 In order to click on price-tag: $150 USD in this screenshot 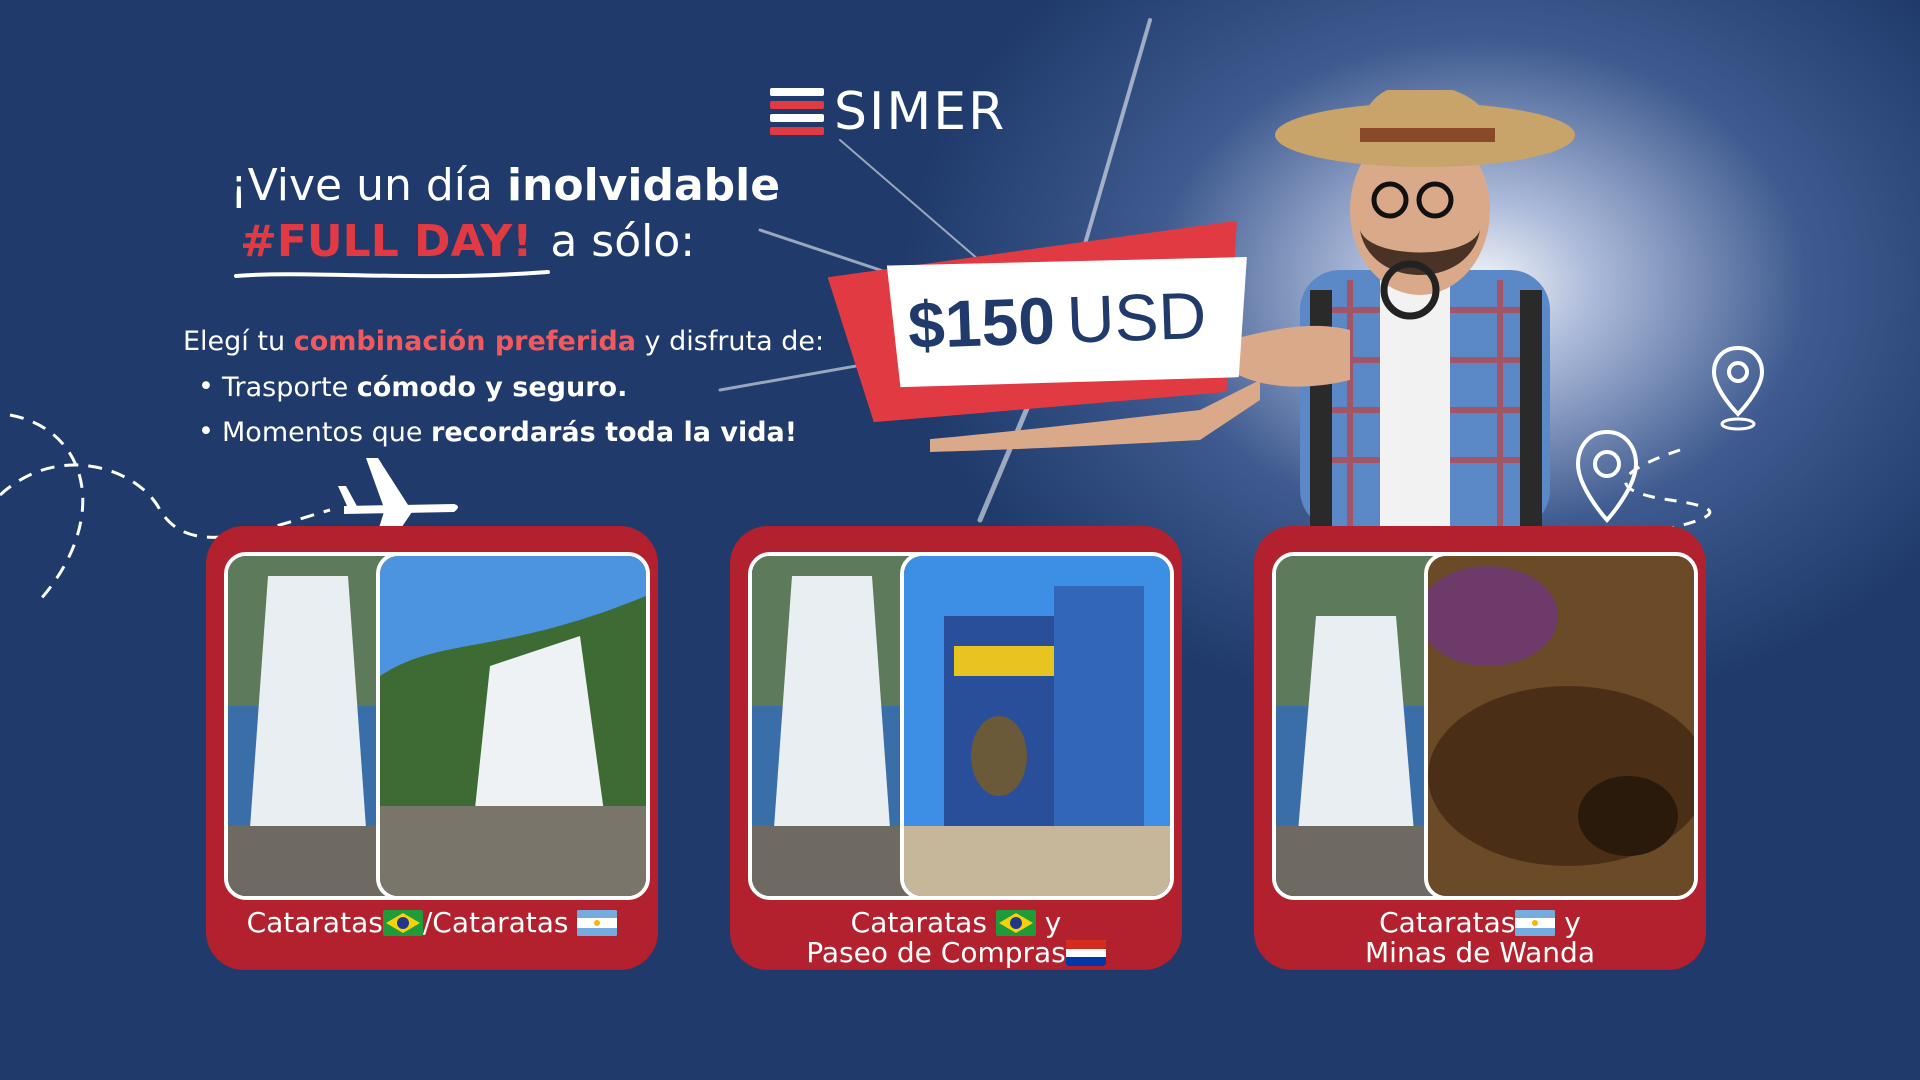, I will do `click(1045, 332)`.